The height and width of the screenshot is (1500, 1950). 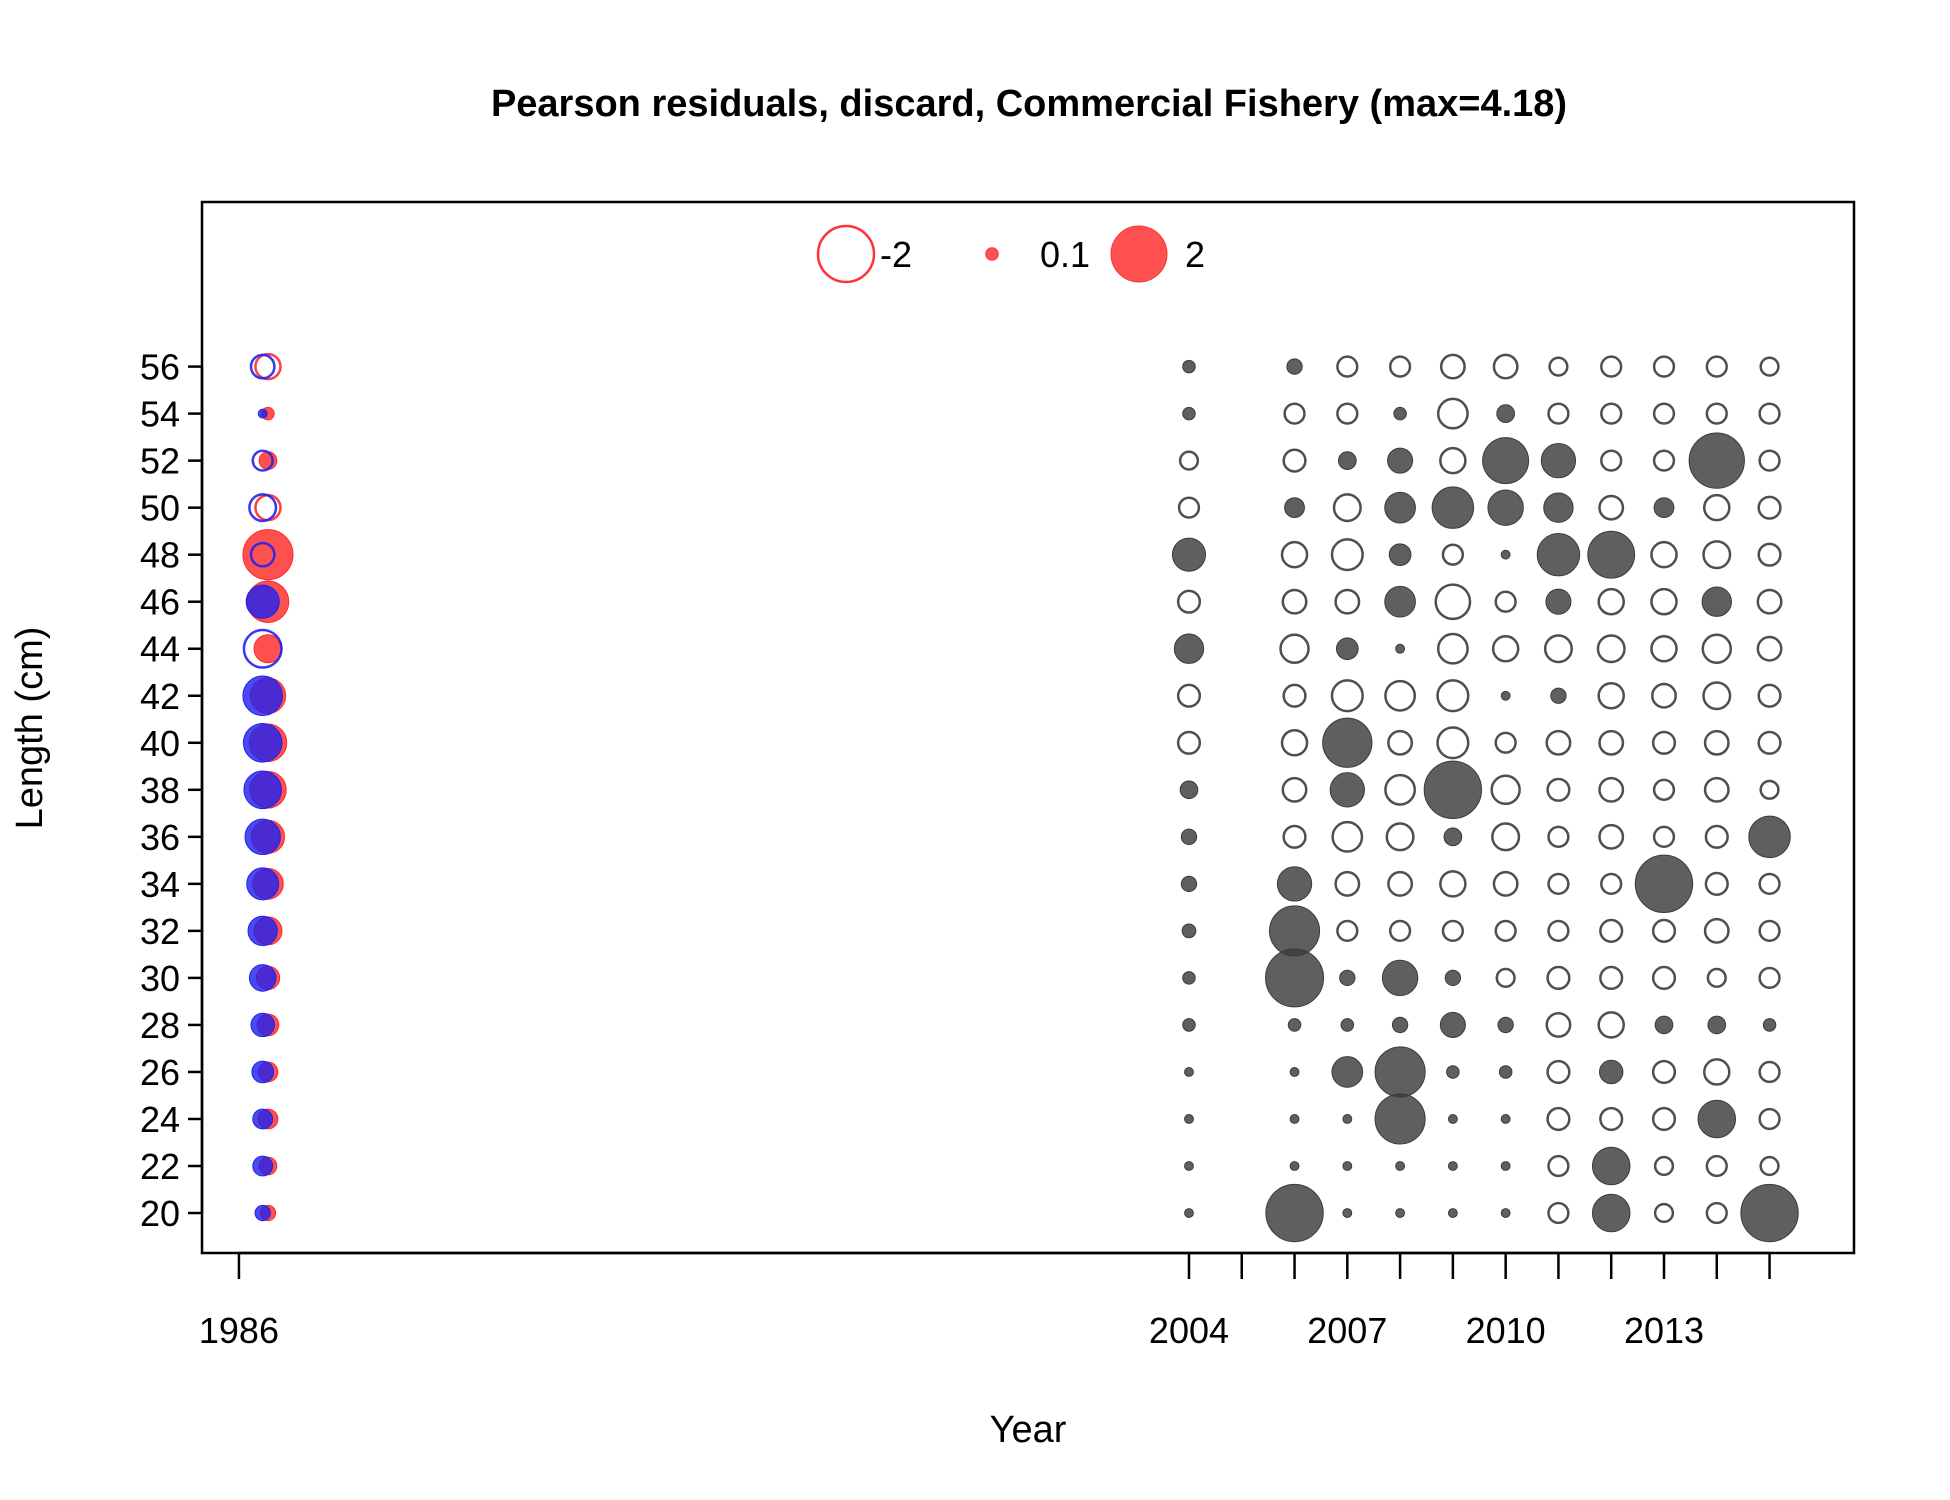 What do you see at coordinates (160, 1072) in the screenshot?
I see `y-tick-label: 26` at bounding box center [160, 1072].